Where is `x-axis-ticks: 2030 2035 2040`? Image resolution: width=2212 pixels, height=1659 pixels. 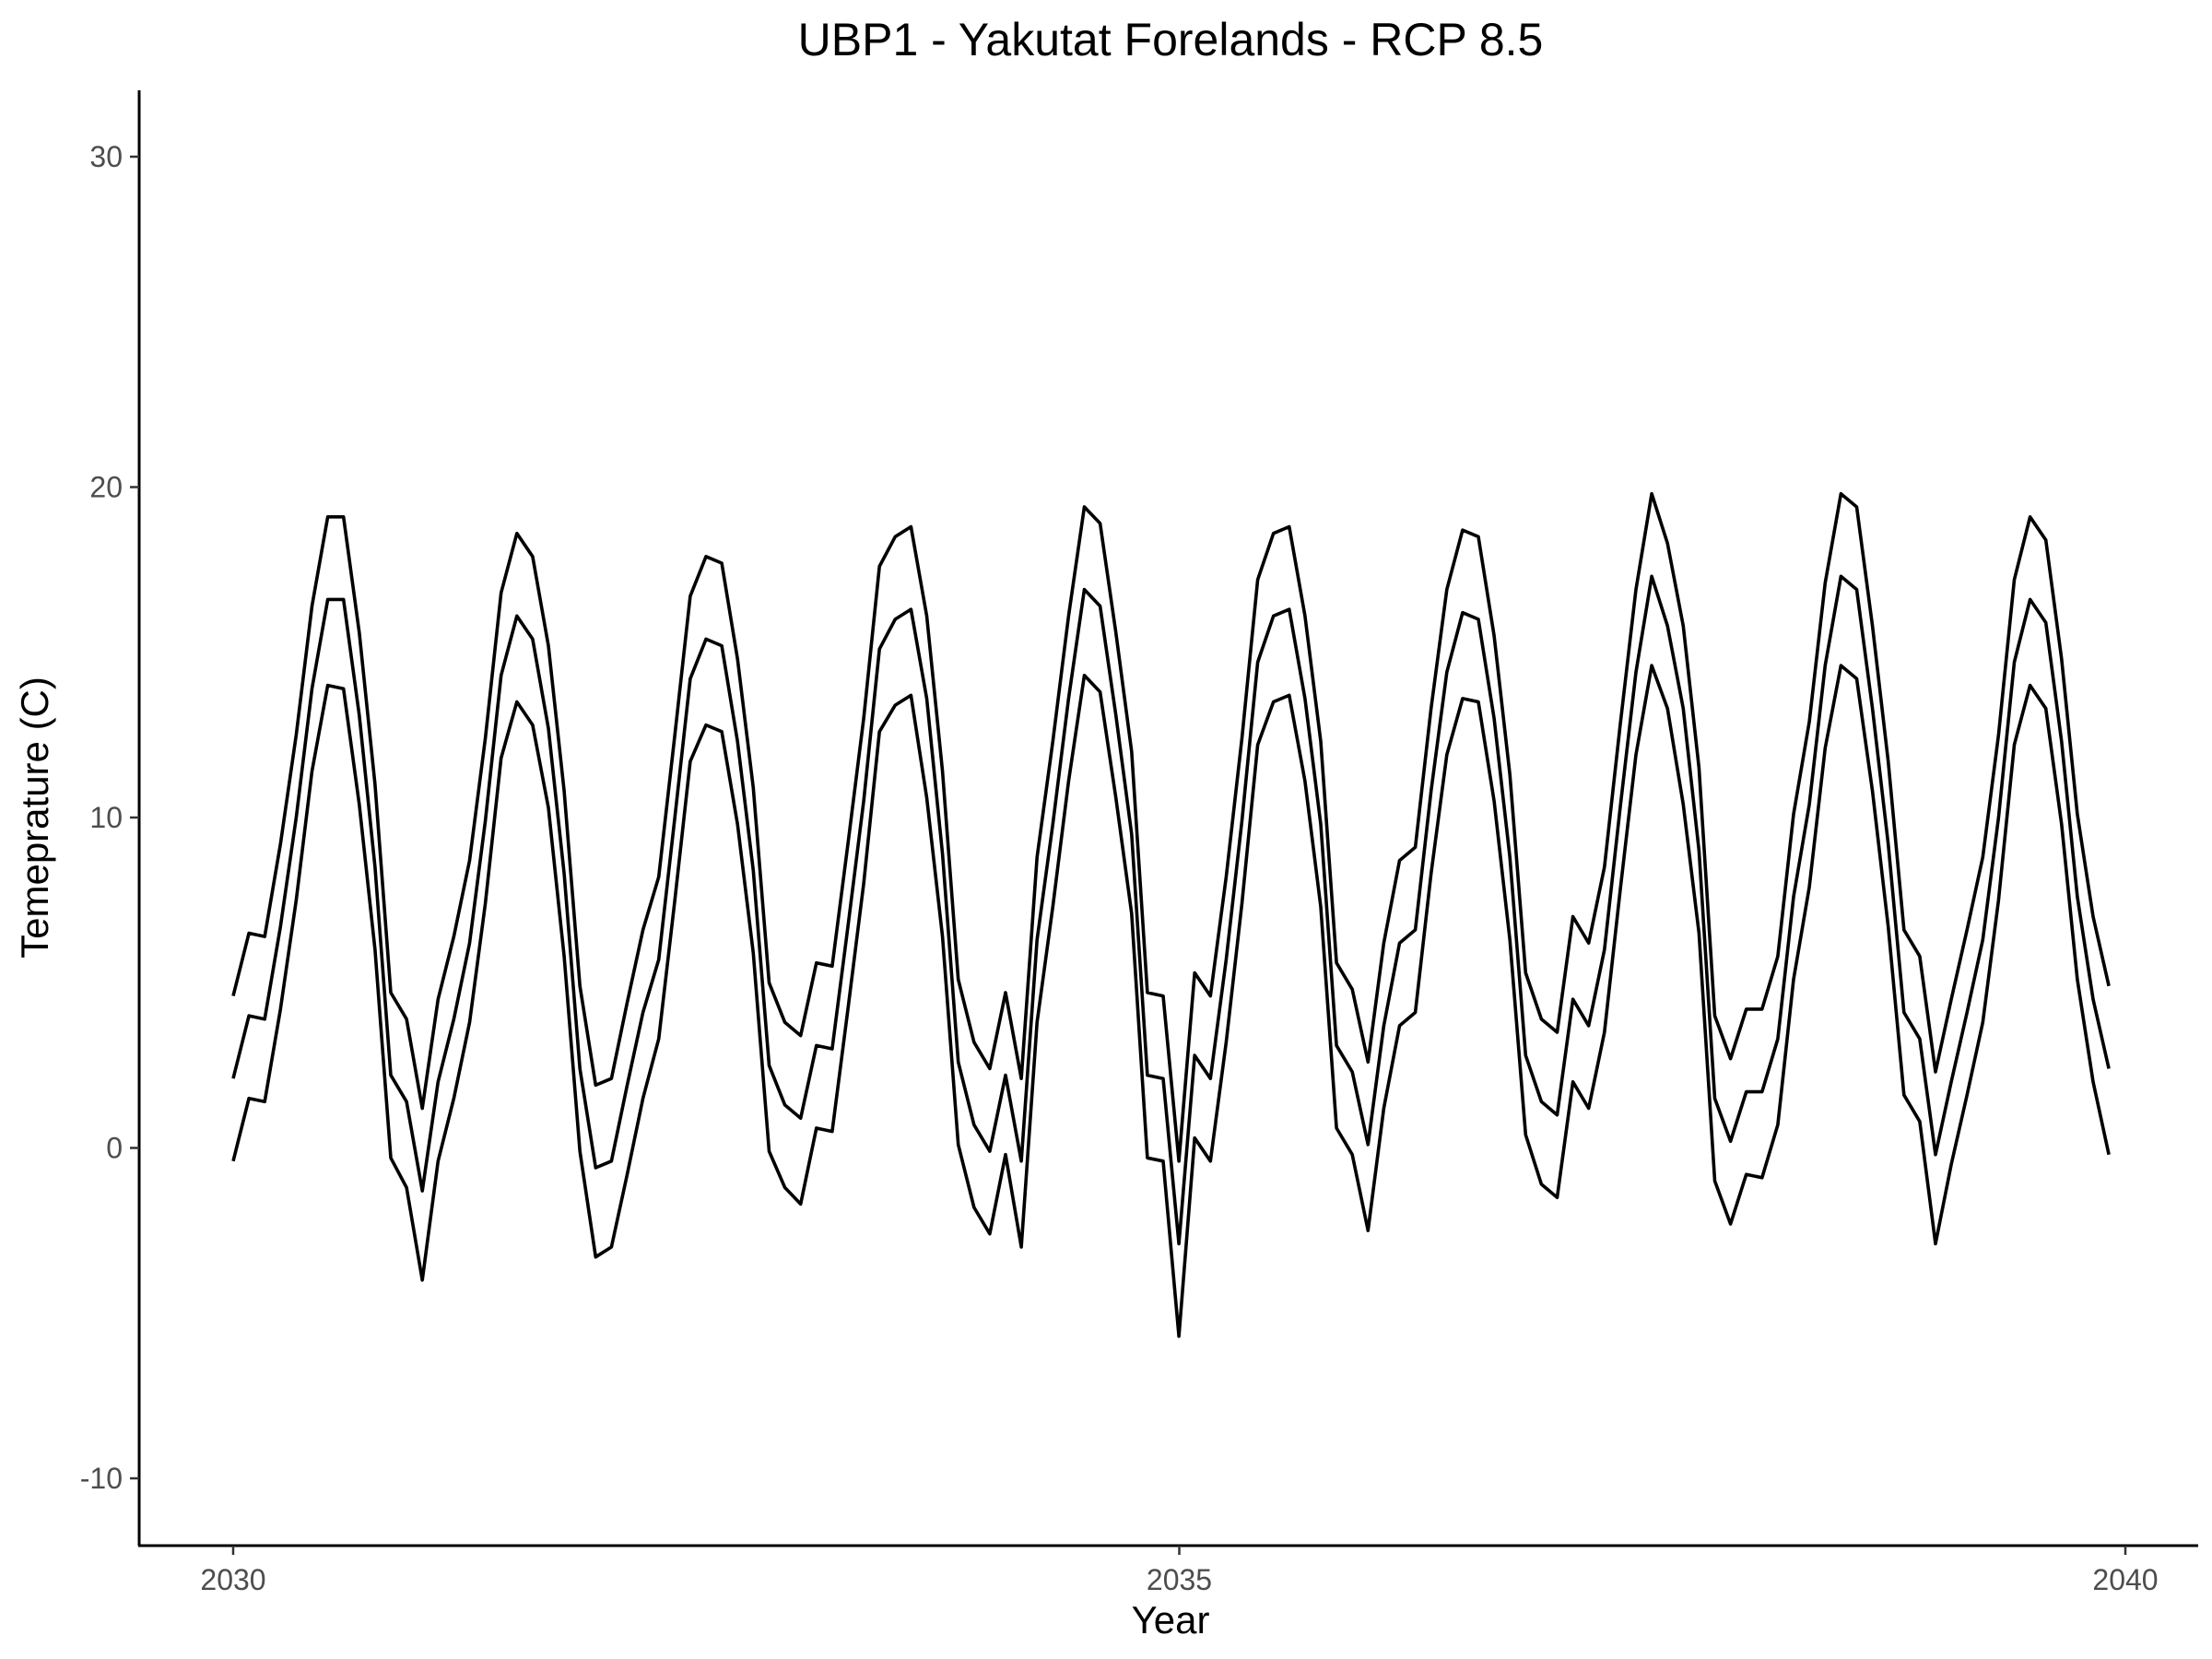 x-axis-ticks: 2030 2035 2040 is located at coordinates (1179, 1571).